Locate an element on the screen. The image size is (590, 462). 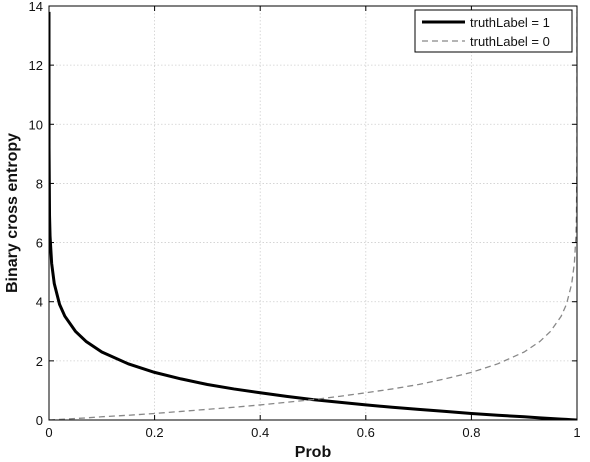
y-tick-label: 4 is located at coordinates (39, 302).